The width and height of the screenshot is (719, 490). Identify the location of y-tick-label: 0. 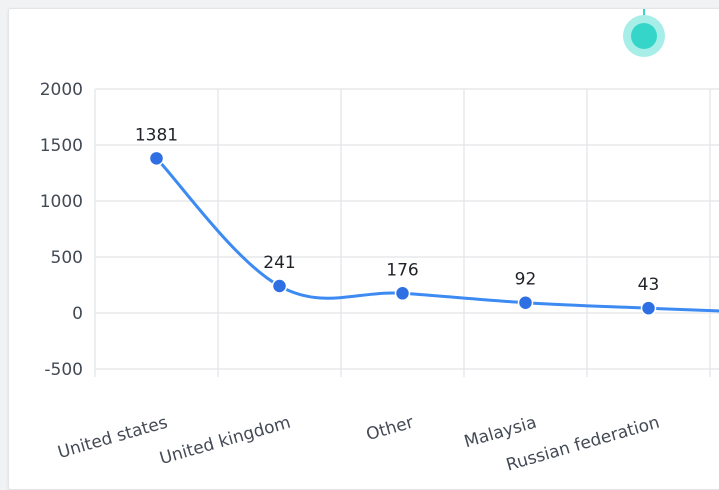
(77, 314).